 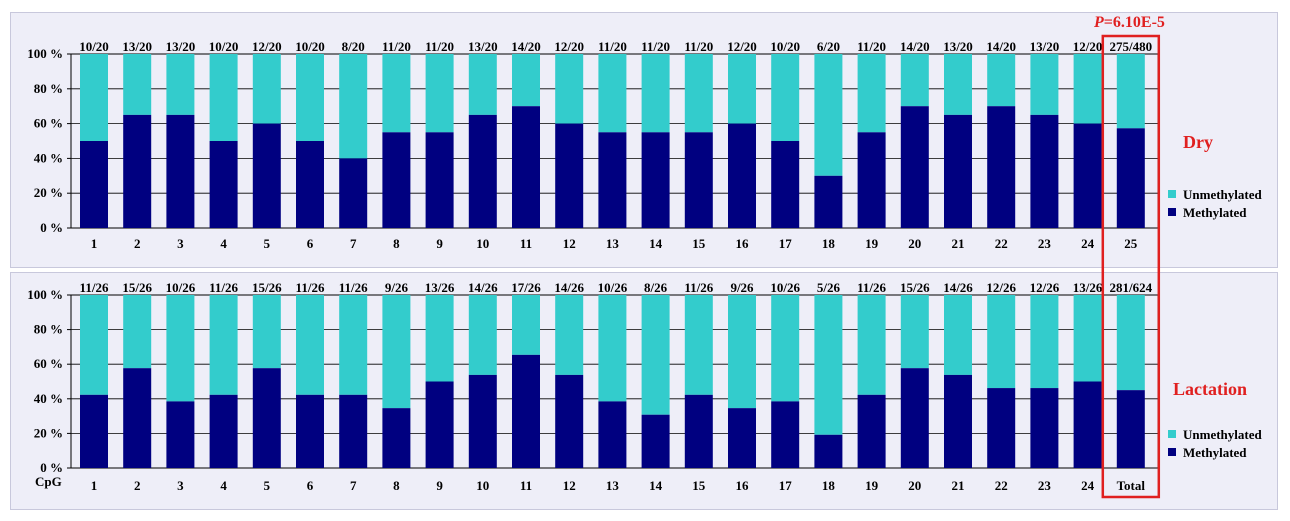 I want to click on dry-fraction-label: 12/20, so click(x=742, y=46).